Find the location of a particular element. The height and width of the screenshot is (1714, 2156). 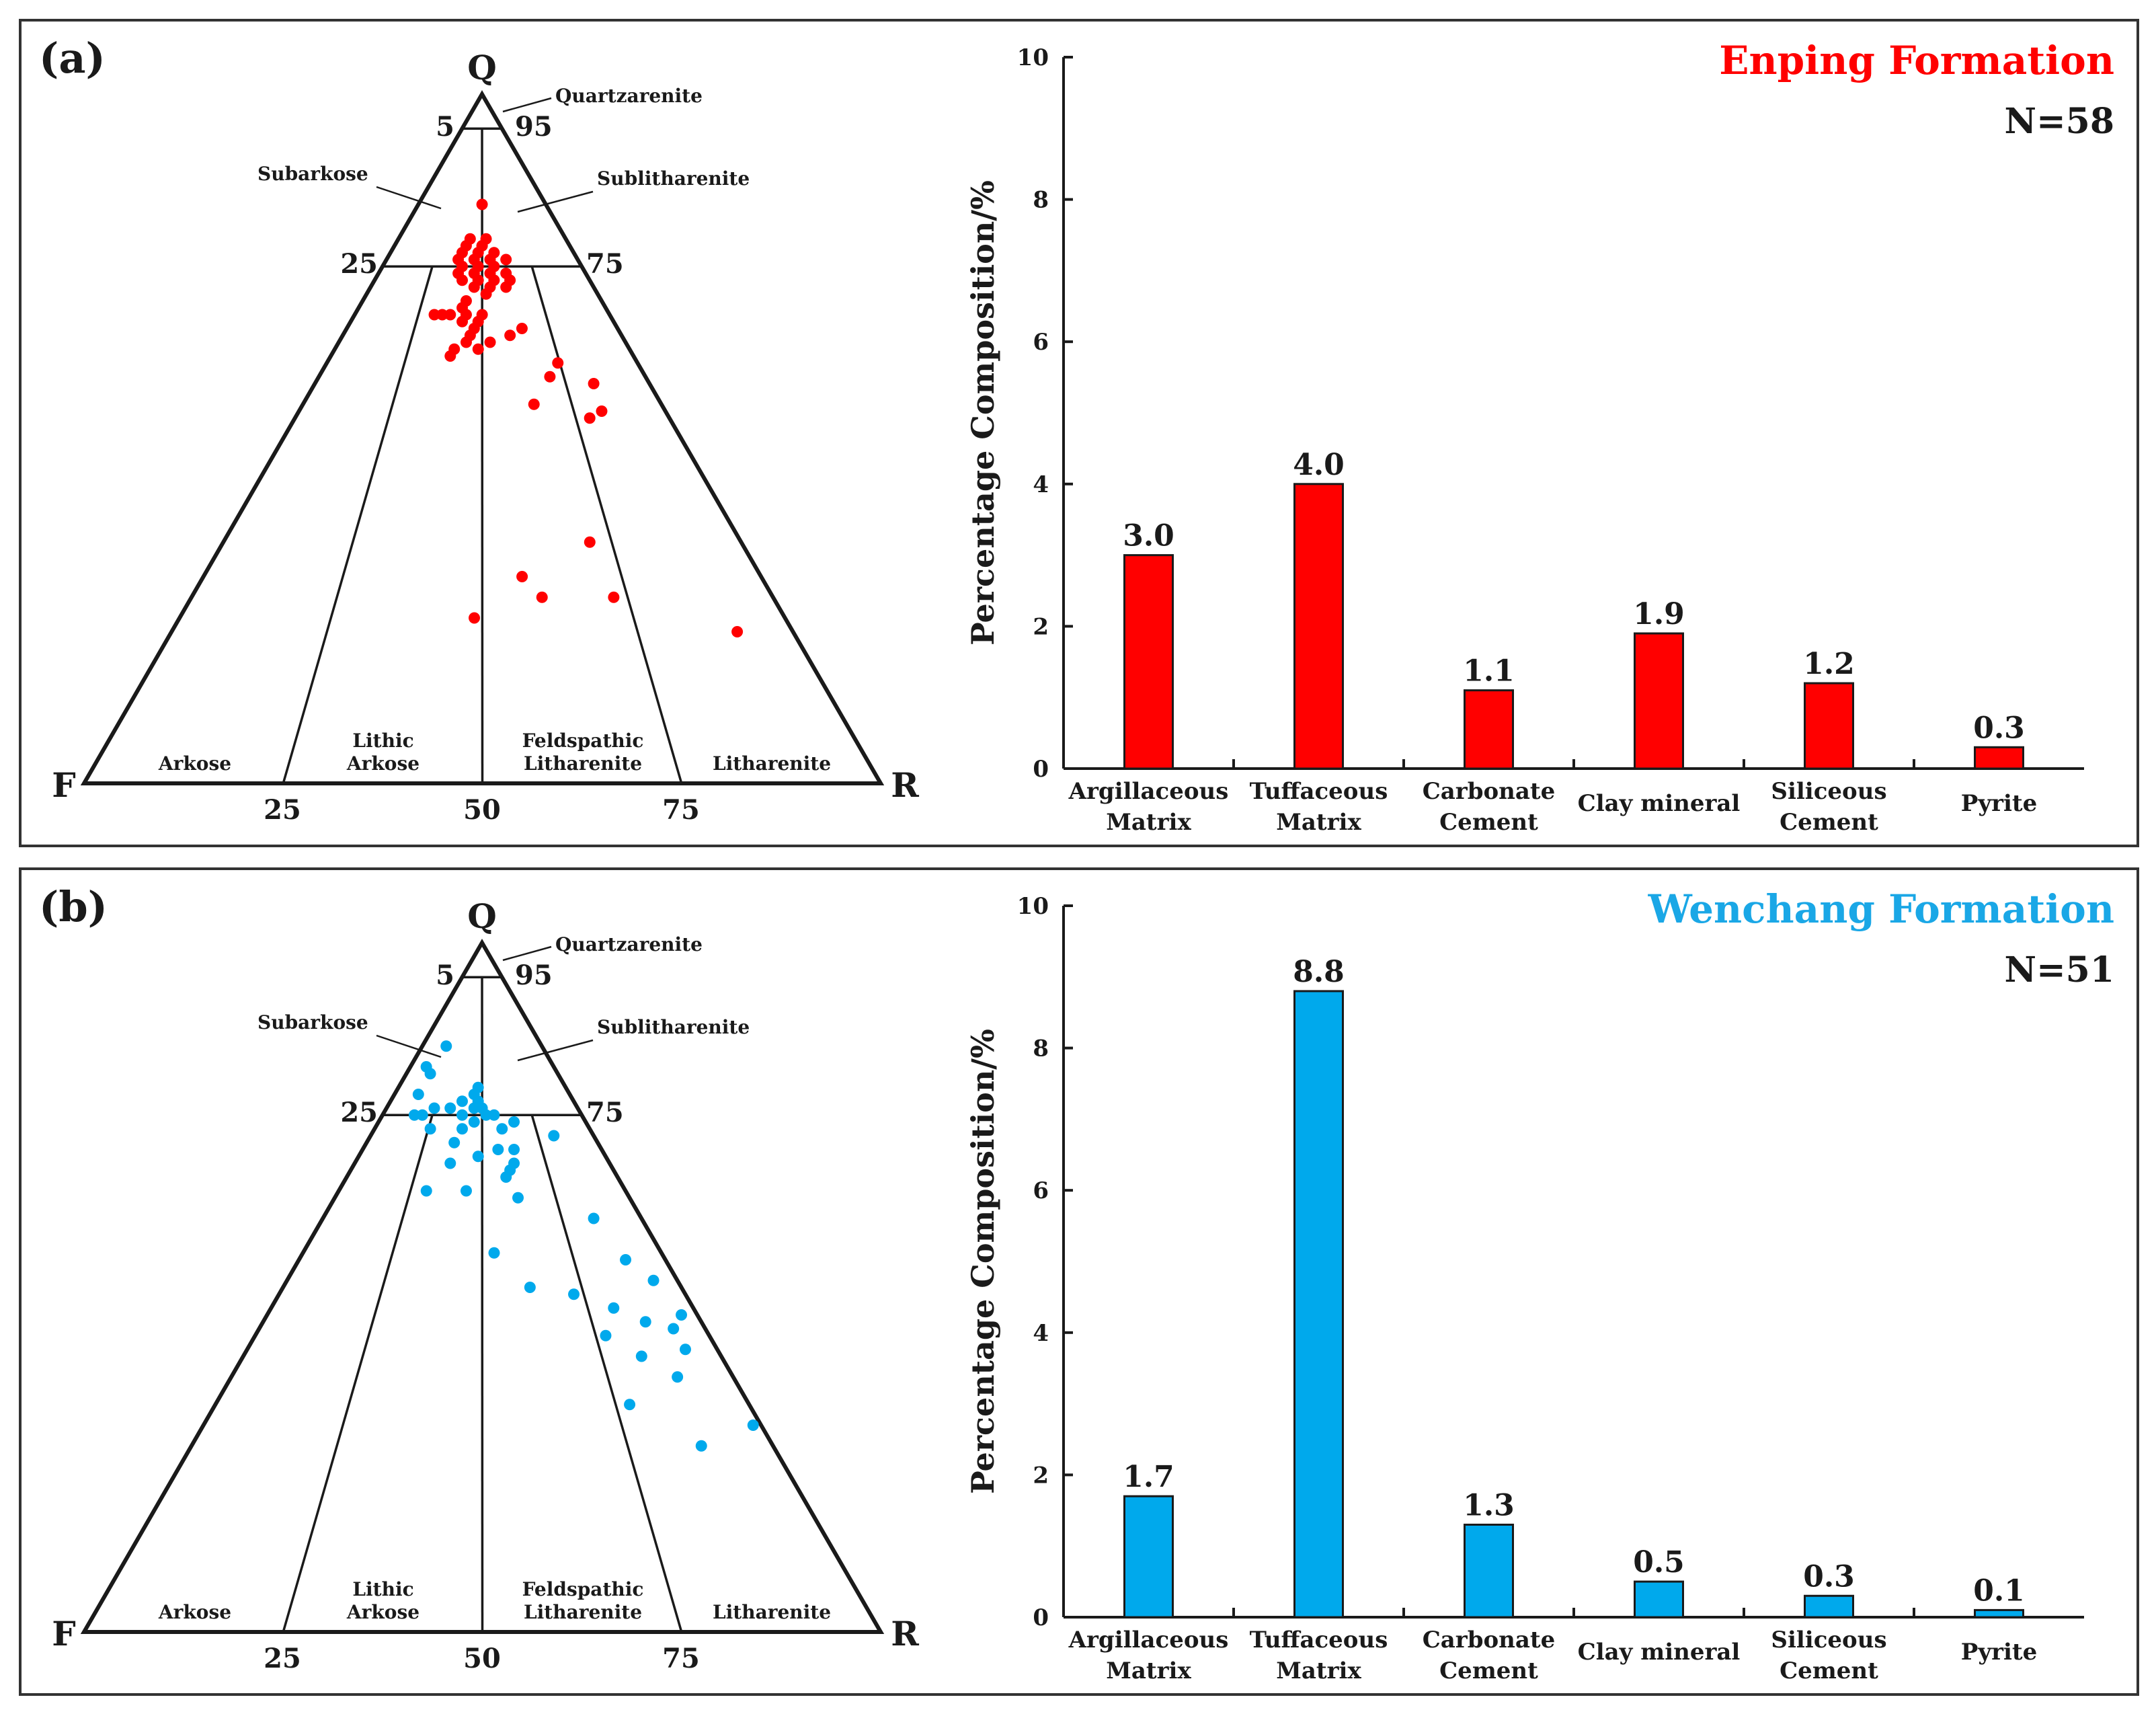

base-tick-label: 25 is located at coordinates (282, 1658).